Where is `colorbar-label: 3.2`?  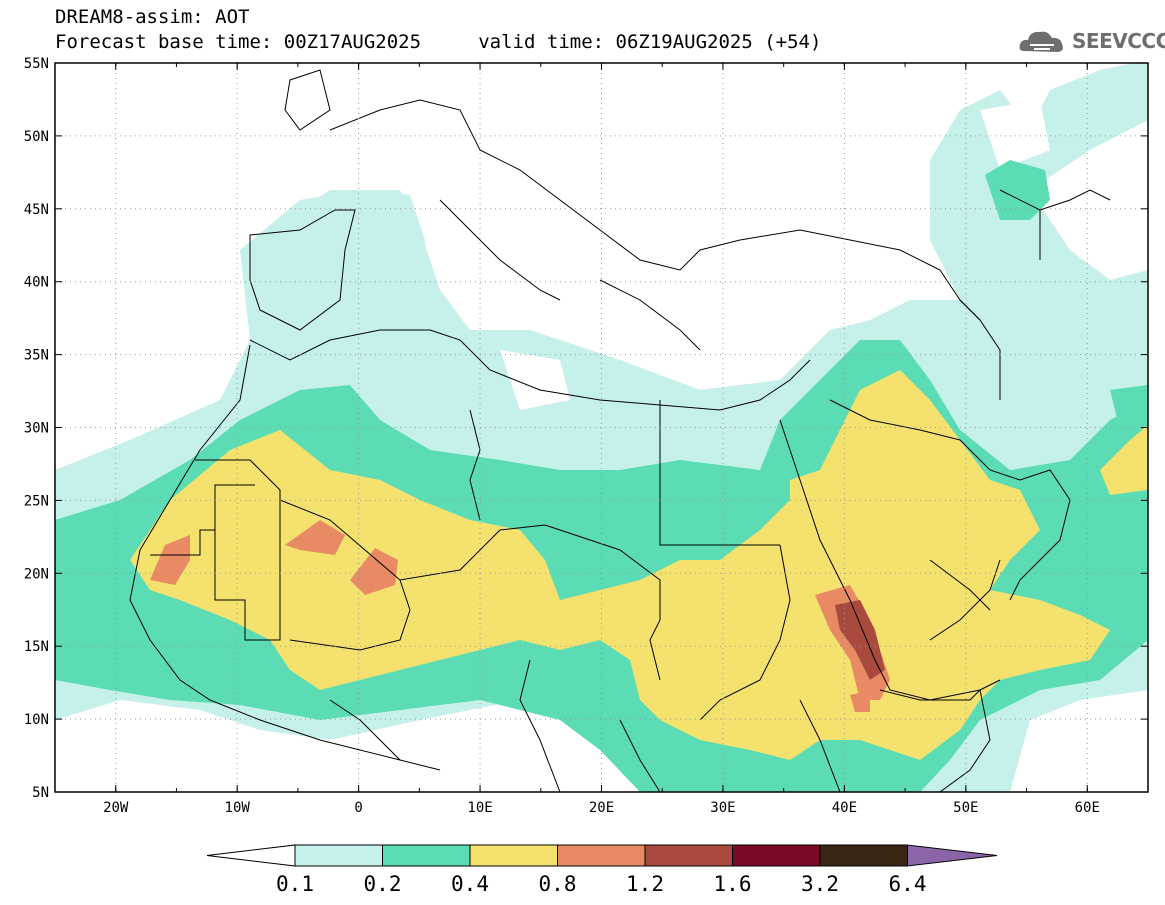 colorbar-label: 3.2 is located at coordinates (820, 884).